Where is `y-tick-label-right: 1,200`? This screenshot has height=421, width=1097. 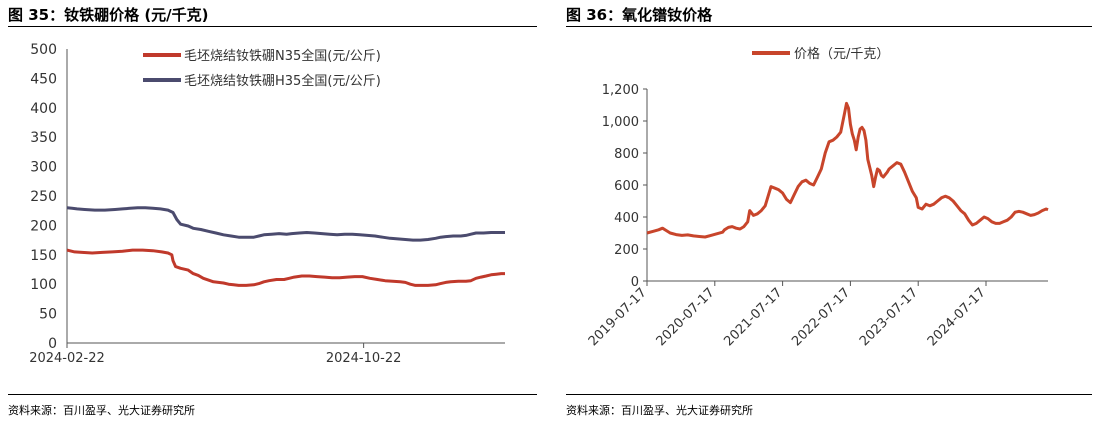
y-tick-label-right: 1,200 is located at coordinates (620, 90).